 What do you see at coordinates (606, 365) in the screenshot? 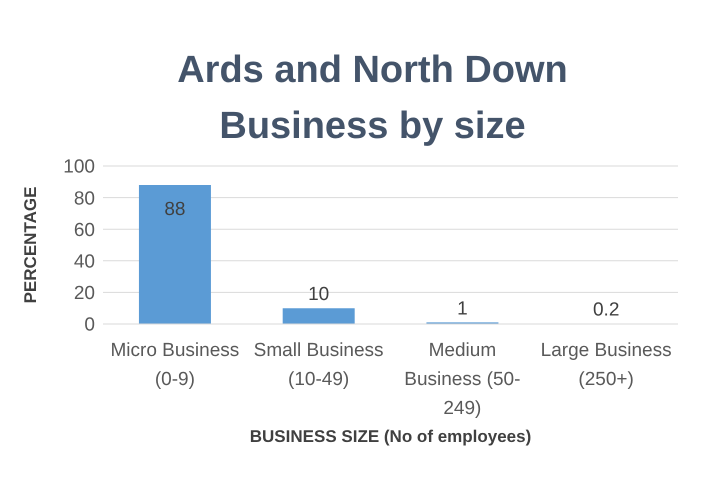
I see `x-tick-label: Large Business (250+)` at bounding box center [606, 365].